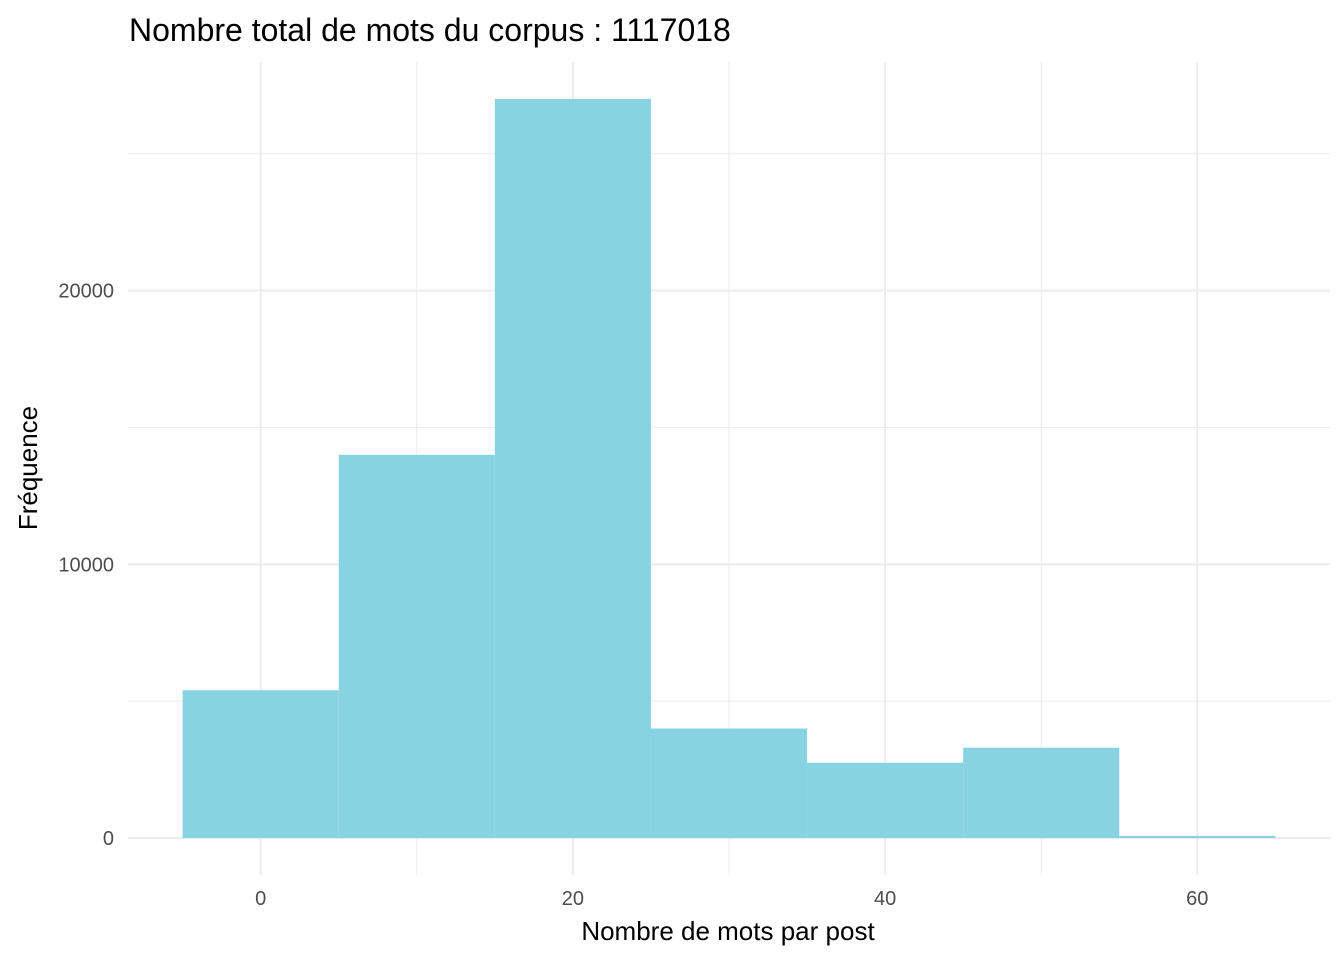  Describe the element at coordinates (885, 899) in the screenshot. I see `x-tick-label: 40` at that location.